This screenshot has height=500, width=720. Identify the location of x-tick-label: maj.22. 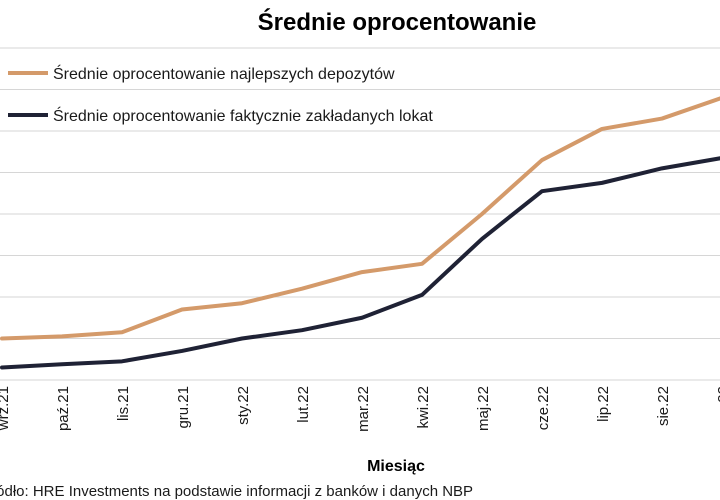
(483, 408).